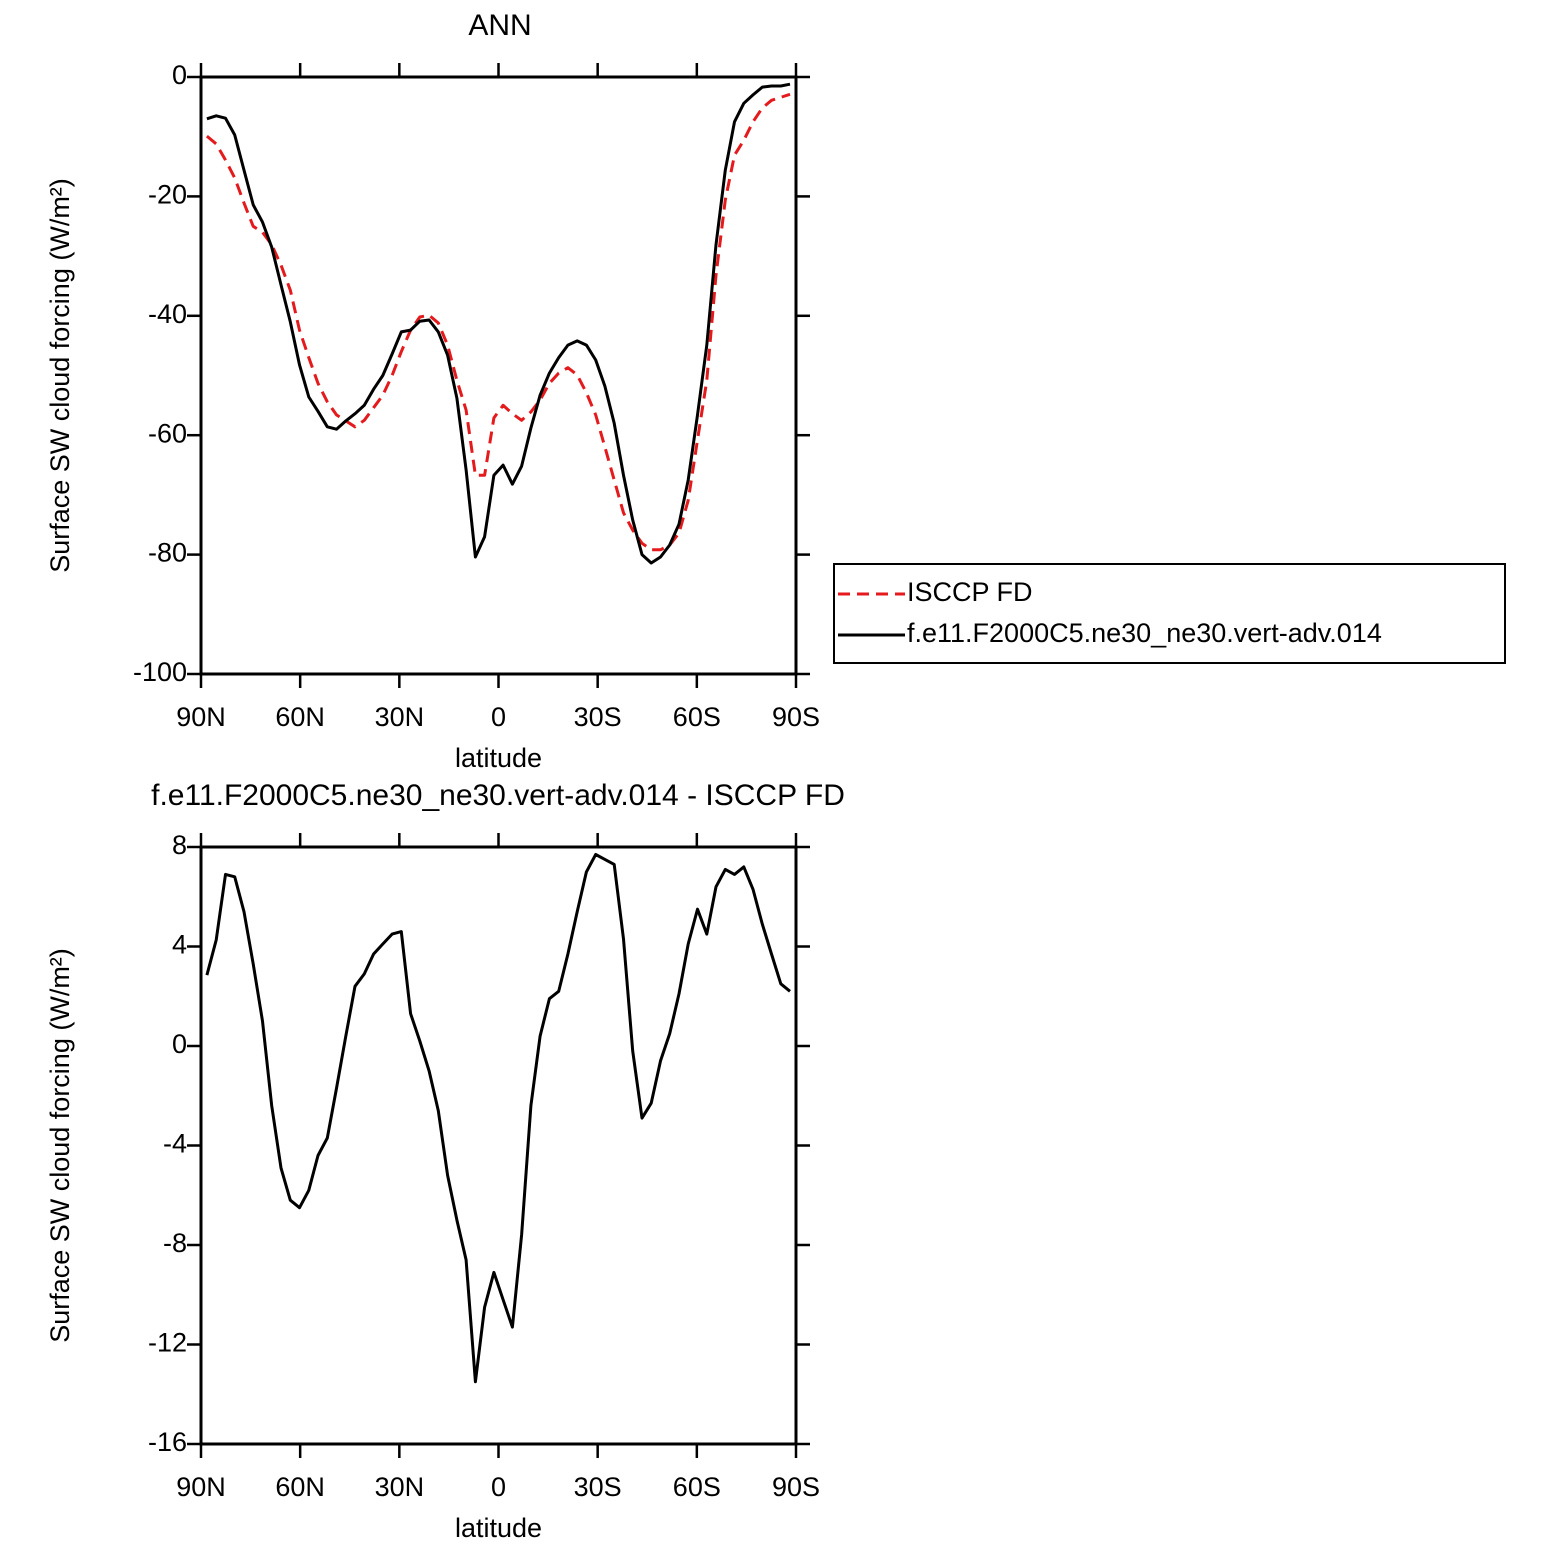 Image resolution: width=1552 pixels, height=1553 pixels. Describe the element at coordinates (179, 945) in the screenshot. I see `y-tick-label: 4` at that location.